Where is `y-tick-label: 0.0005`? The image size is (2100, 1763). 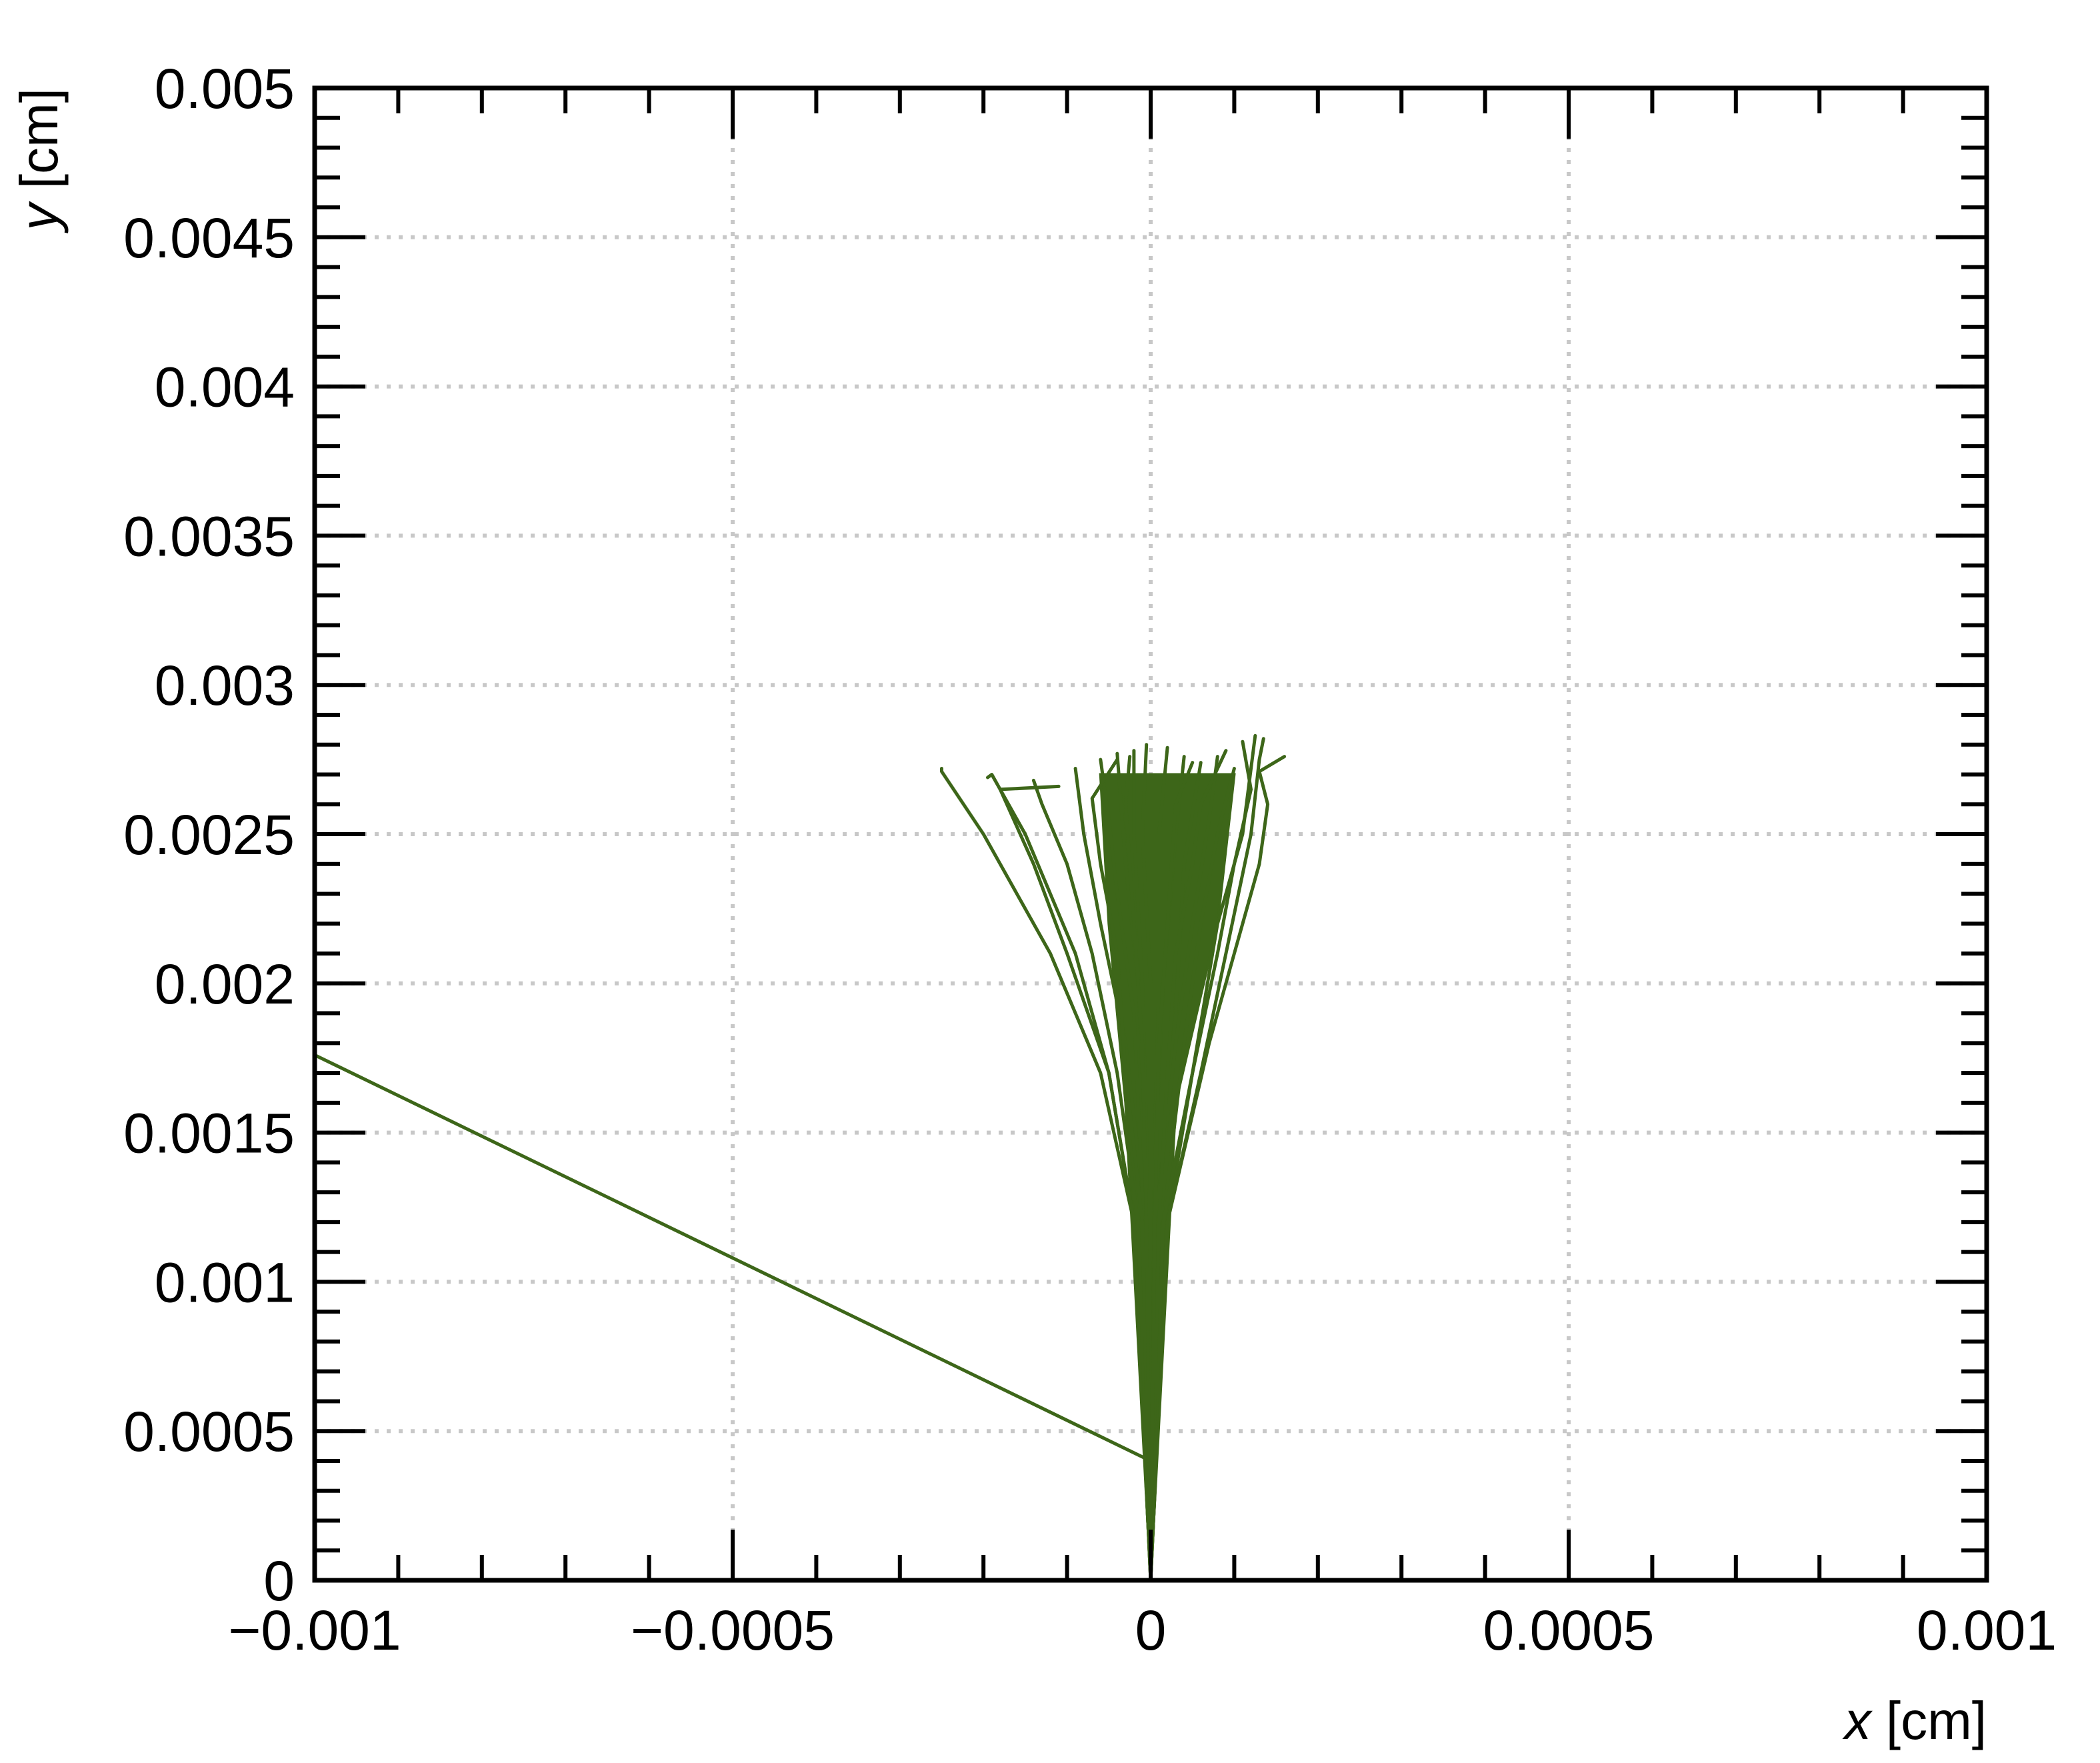 y-tick-label: 0.0005 is located at coordinates (209, 1431).